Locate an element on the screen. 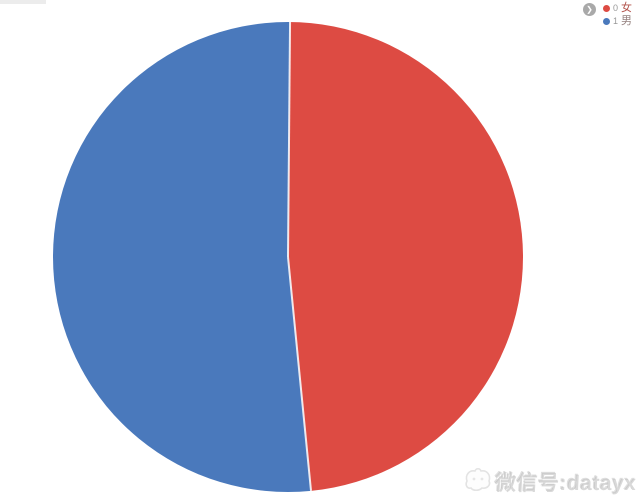  legend-collapse-button: ❯ is located at coordinates (589, 9).